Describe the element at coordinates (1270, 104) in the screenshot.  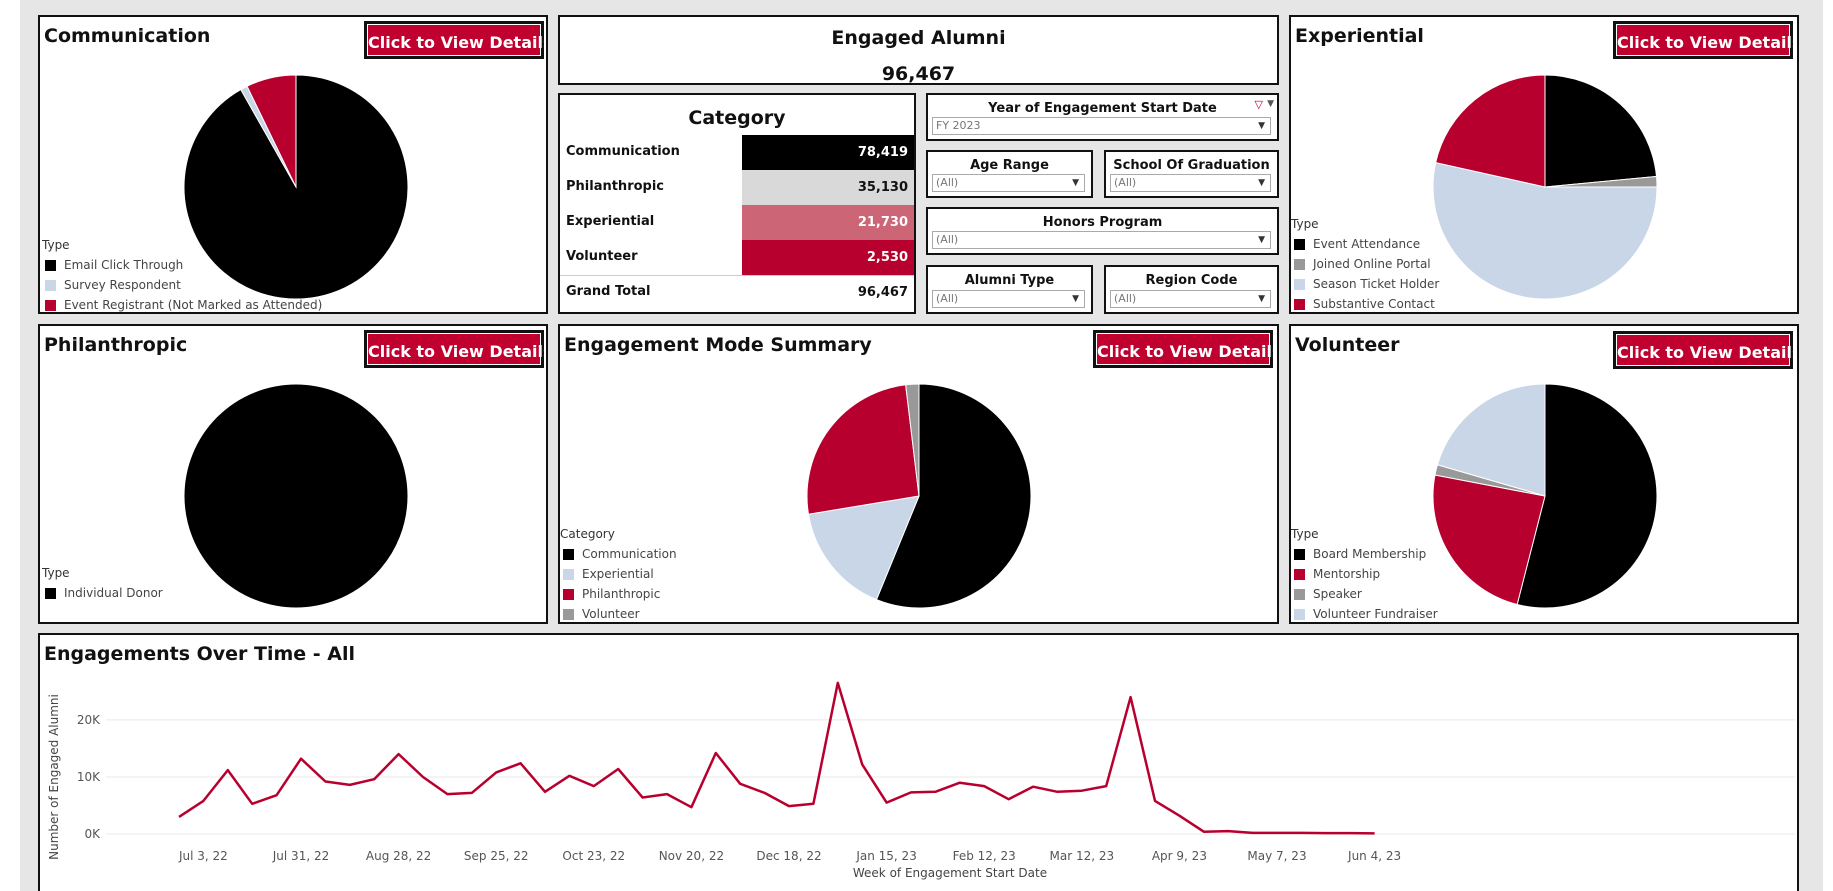
I see `filter-menu-icon: ▼` at that location.